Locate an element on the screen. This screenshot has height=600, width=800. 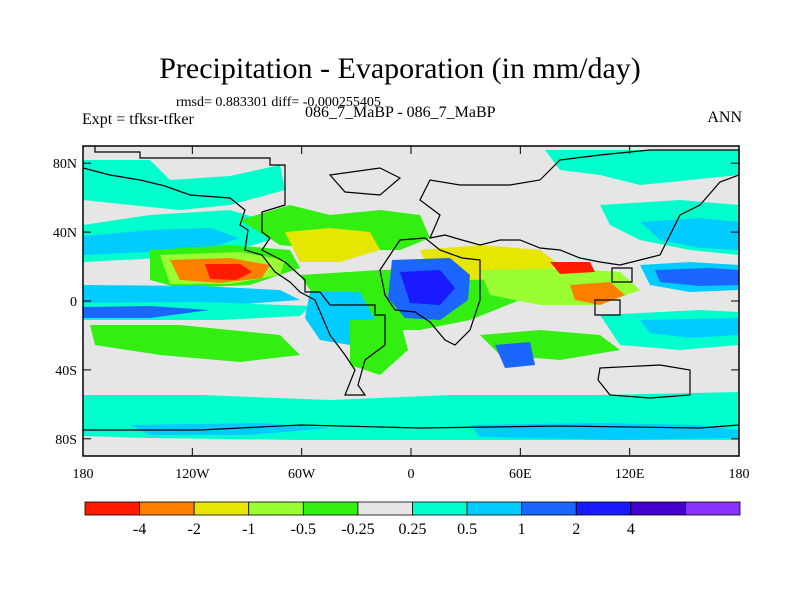
colorbar-label: 1 is located at coordinates (522, 529).